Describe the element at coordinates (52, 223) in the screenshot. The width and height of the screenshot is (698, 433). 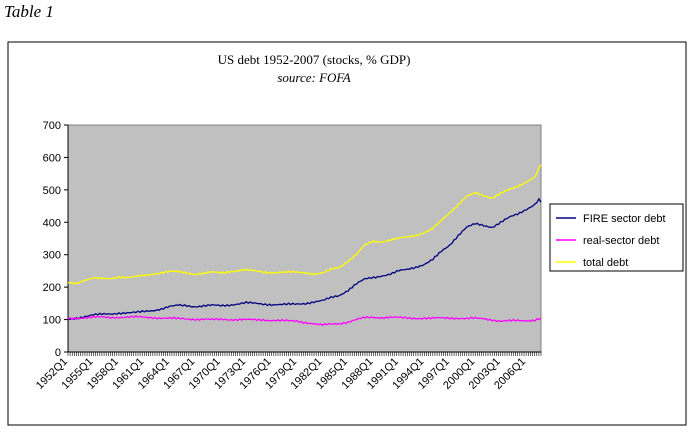
I see `y-tick-label: 400` at that location.